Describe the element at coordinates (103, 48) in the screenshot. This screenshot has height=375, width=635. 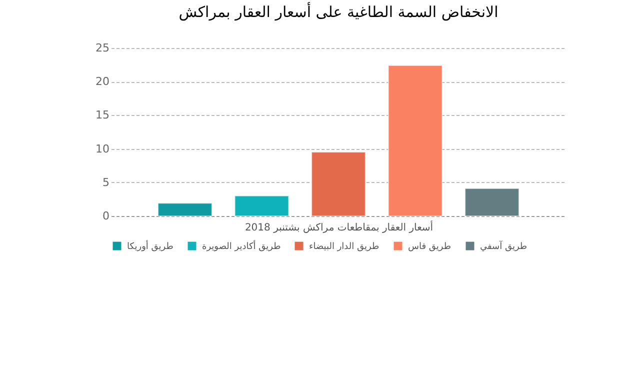
I see `y-tick-label: 25` at that location.